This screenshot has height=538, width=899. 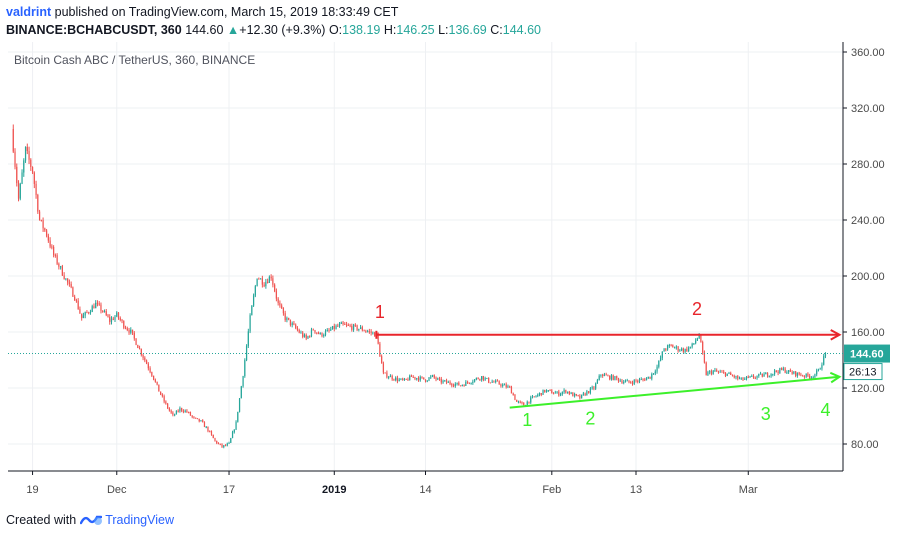 I want to click on tradingview-brand: TradingView, so click(x=139, y=520).